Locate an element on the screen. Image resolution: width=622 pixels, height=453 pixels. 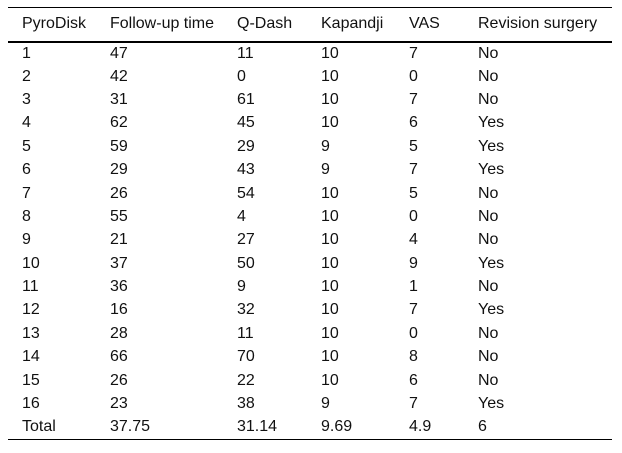
table-row: 9 21 27 10 4 No is located at coordinates (310, 240).